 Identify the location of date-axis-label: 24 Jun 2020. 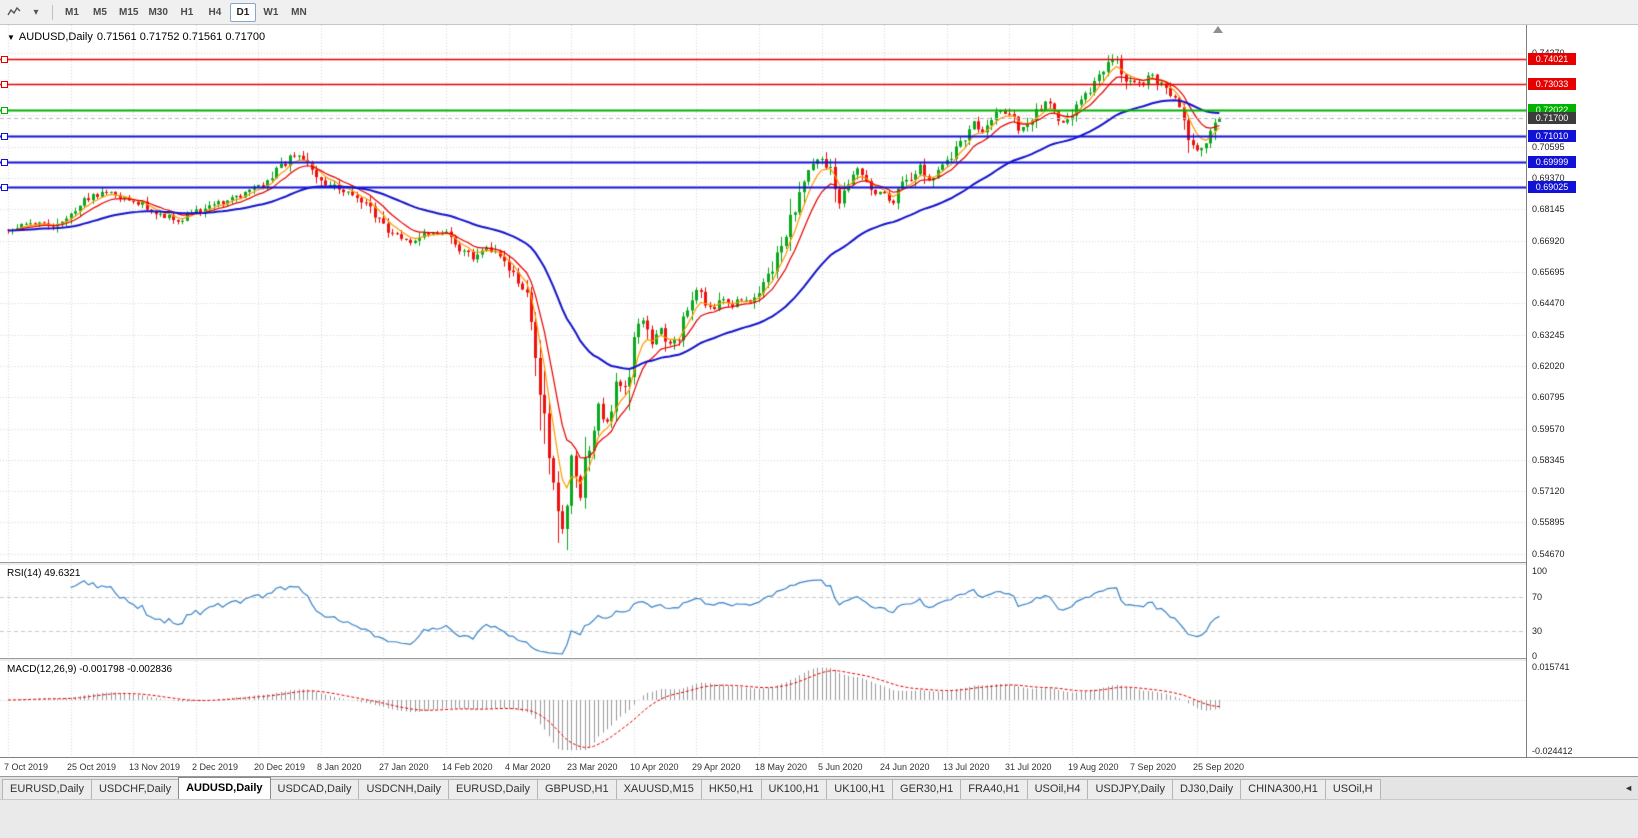
(905, 767).